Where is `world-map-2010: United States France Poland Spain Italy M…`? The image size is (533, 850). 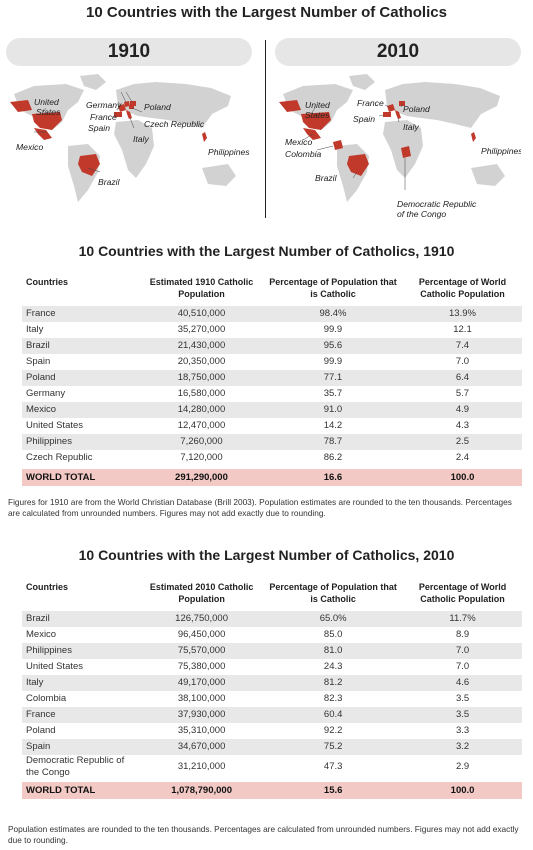 world-map-2010: United States France Poland Spain Italy M… is located at coordinates (400, 146).